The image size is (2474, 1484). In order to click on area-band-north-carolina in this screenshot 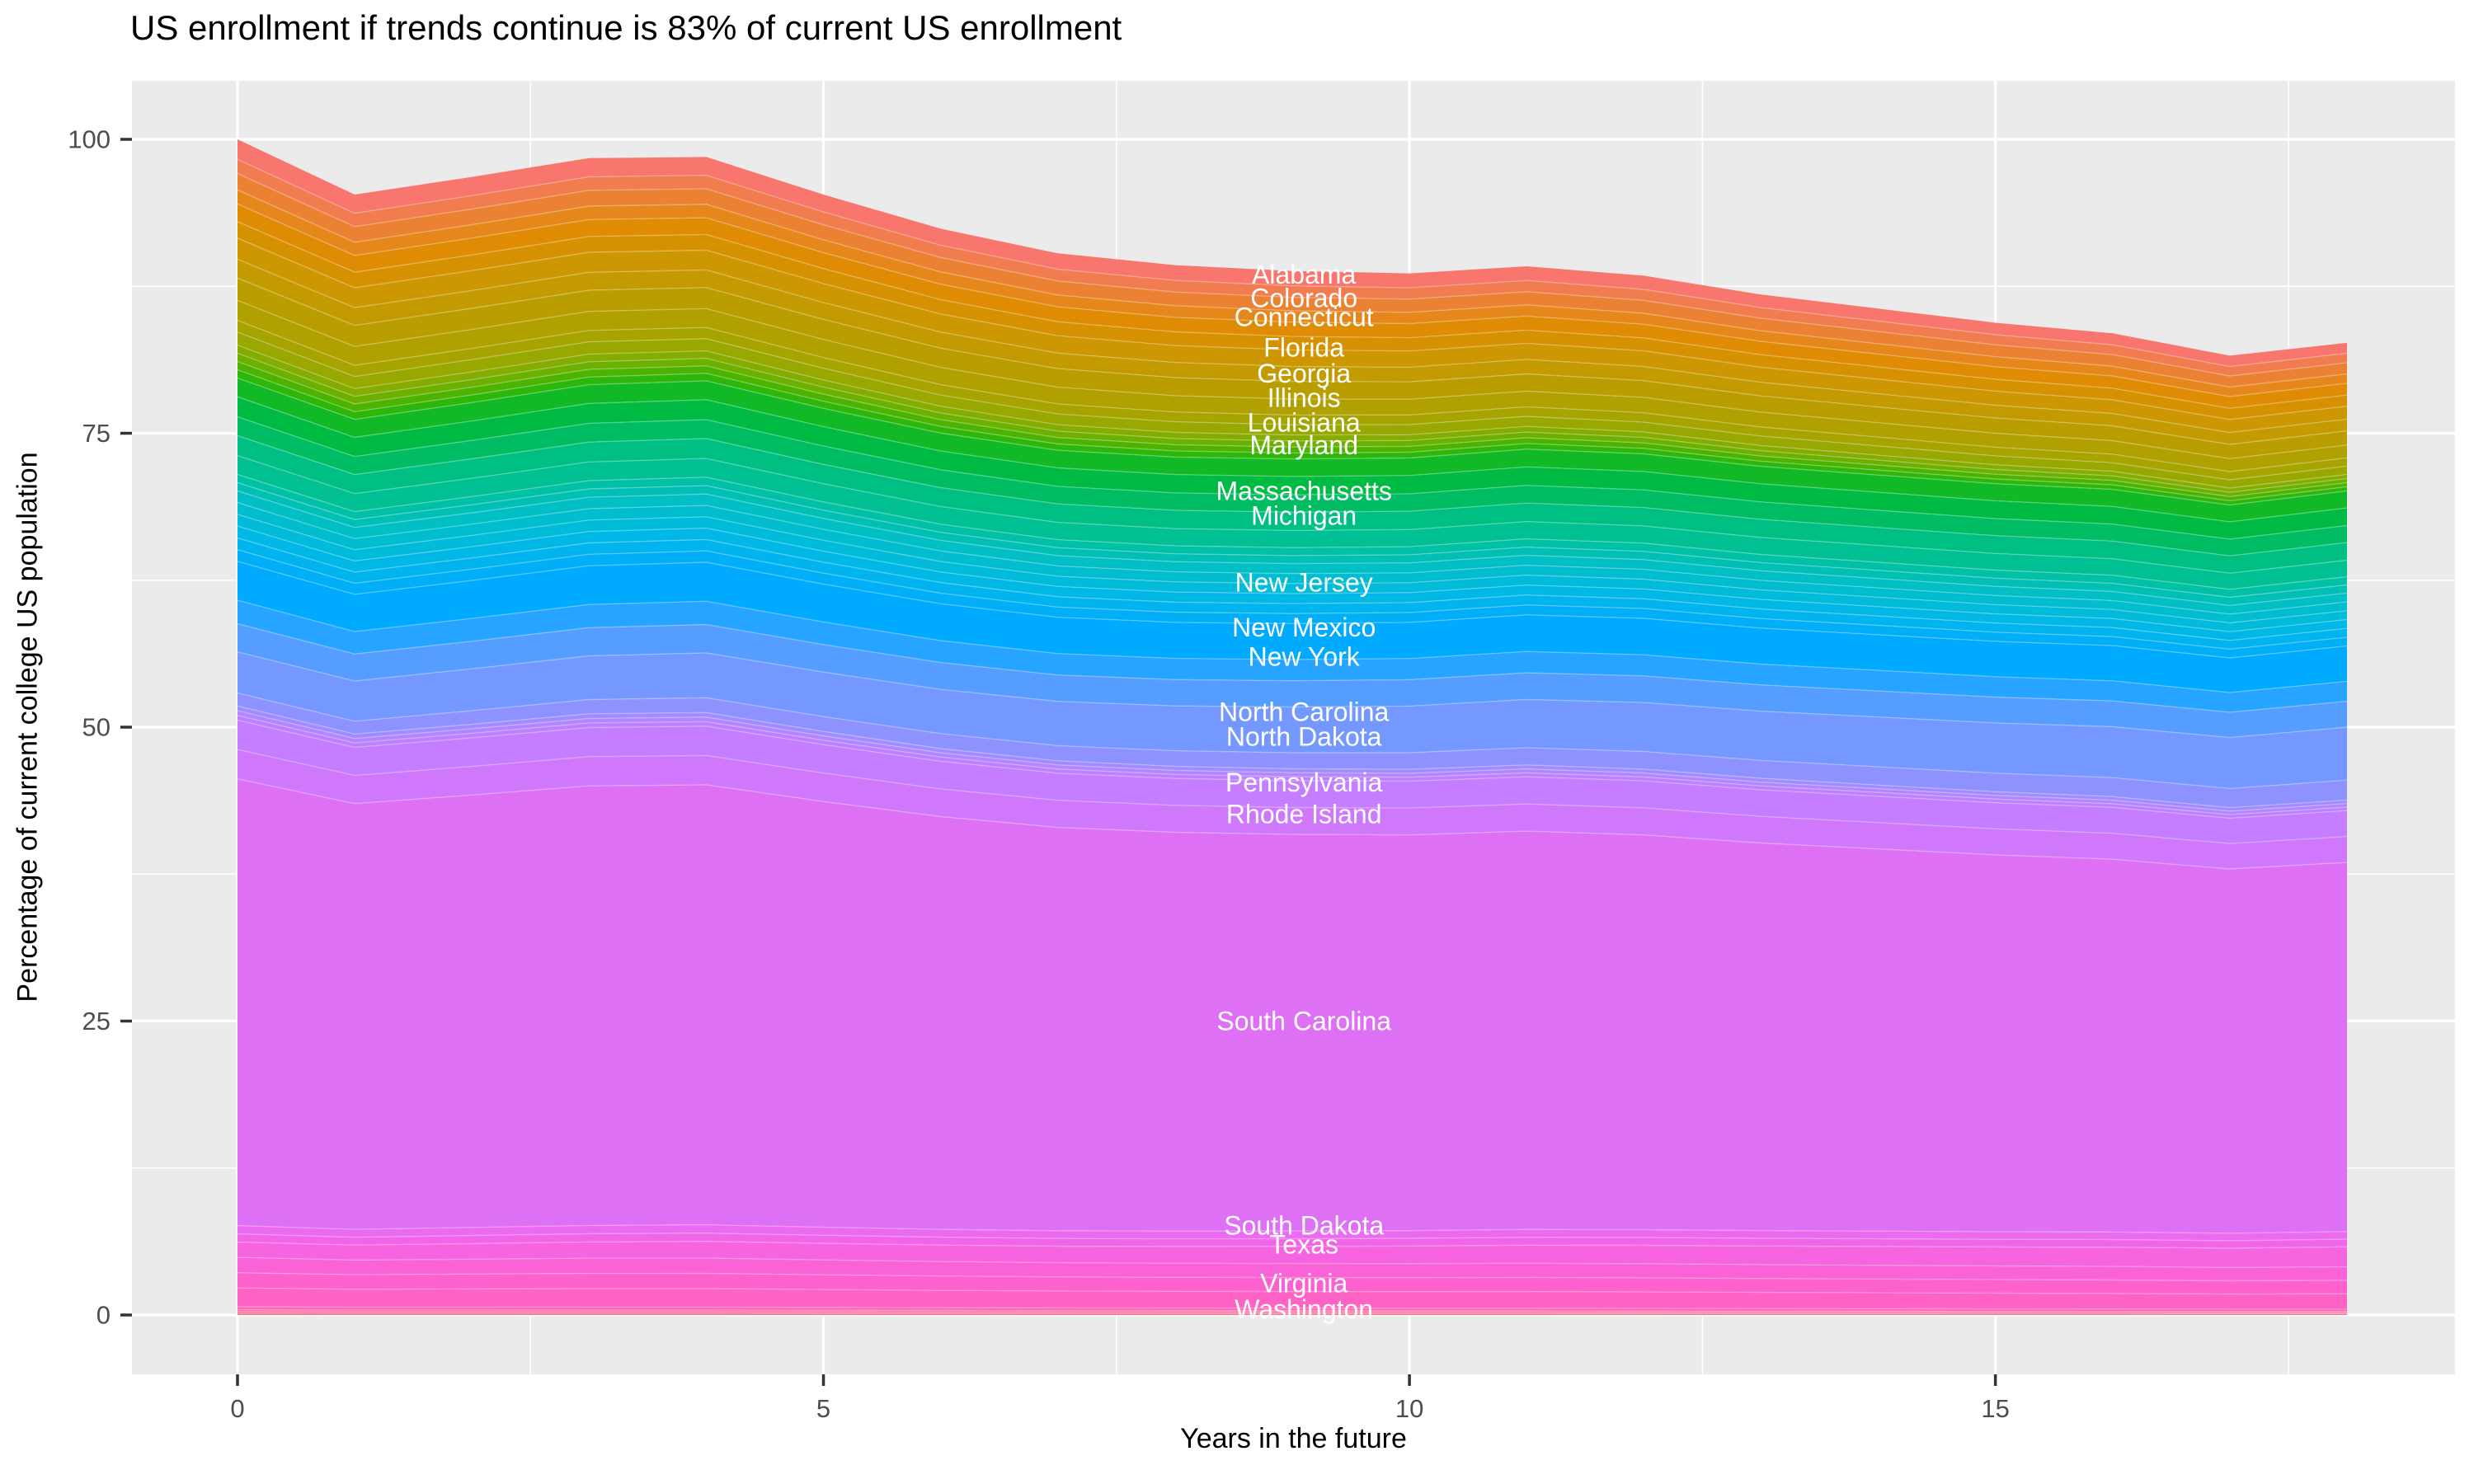, I will do `click(1292, 720)`.